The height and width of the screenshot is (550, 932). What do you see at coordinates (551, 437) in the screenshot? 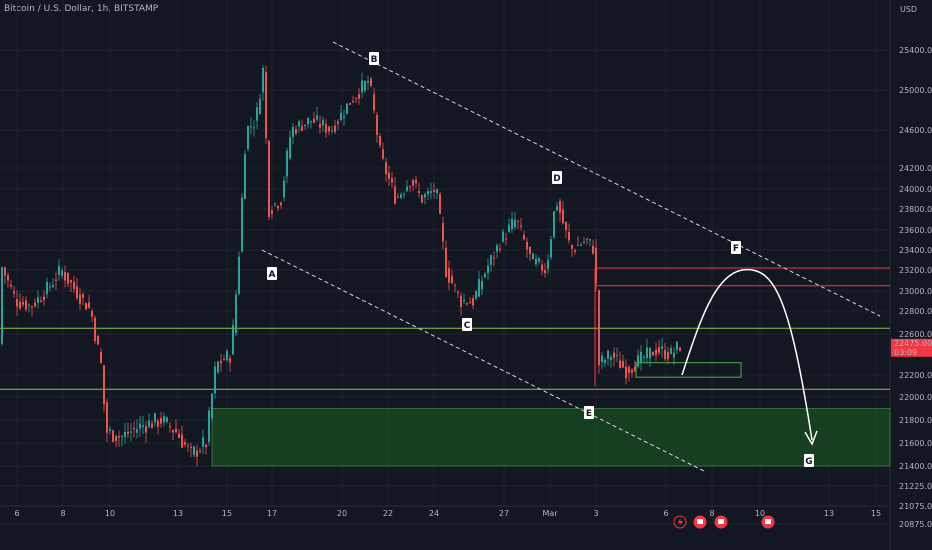
I see `demand-zone` at bounding box center [551, 437].